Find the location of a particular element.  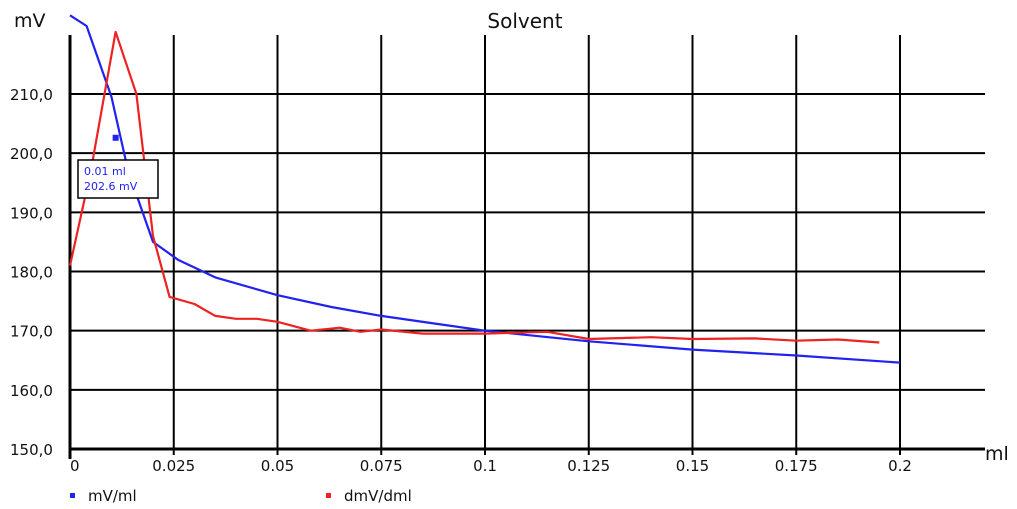

y-axis-label: mV is located at coordinates (30, 21).